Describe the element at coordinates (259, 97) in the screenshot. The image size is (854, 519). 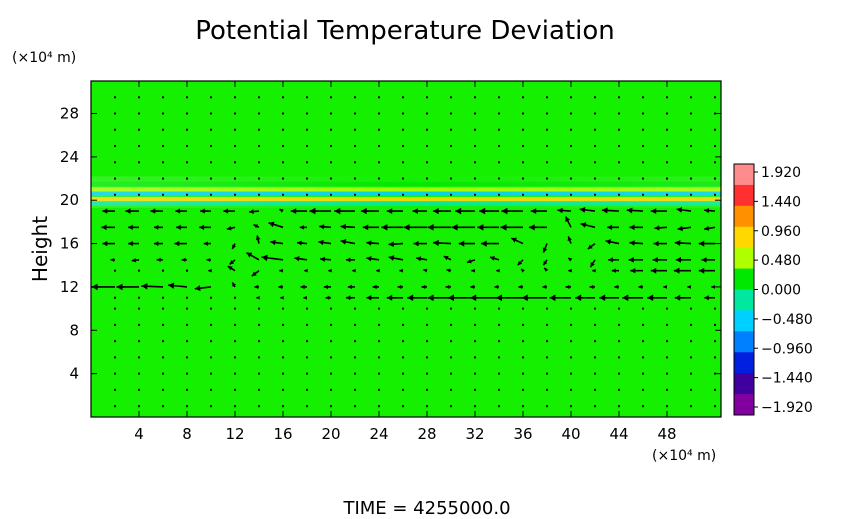
I see `calm-vector-29.5-6` at that location.